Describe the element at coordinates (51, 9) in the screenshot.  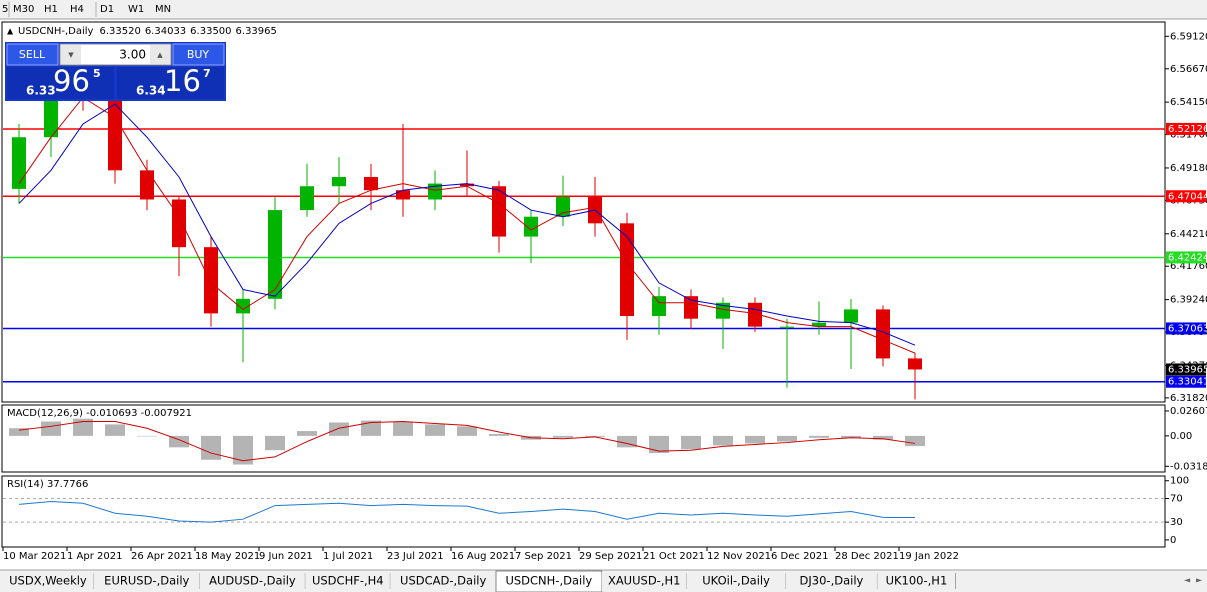
I see `timeframe-button: H1` at that location.